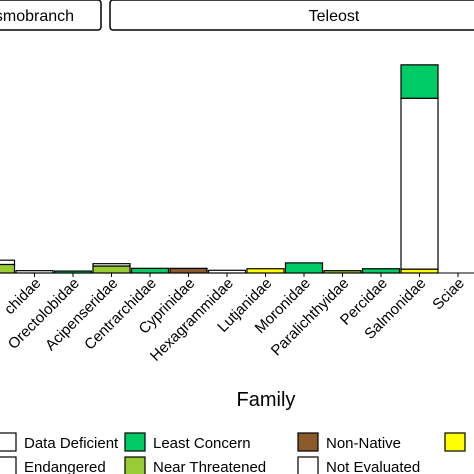 The image size is (474, 474). What do you see at coordinates (202, 443) in the screenshot?
I see `legend-label: Least Concern` at bounding box center [202, 443].